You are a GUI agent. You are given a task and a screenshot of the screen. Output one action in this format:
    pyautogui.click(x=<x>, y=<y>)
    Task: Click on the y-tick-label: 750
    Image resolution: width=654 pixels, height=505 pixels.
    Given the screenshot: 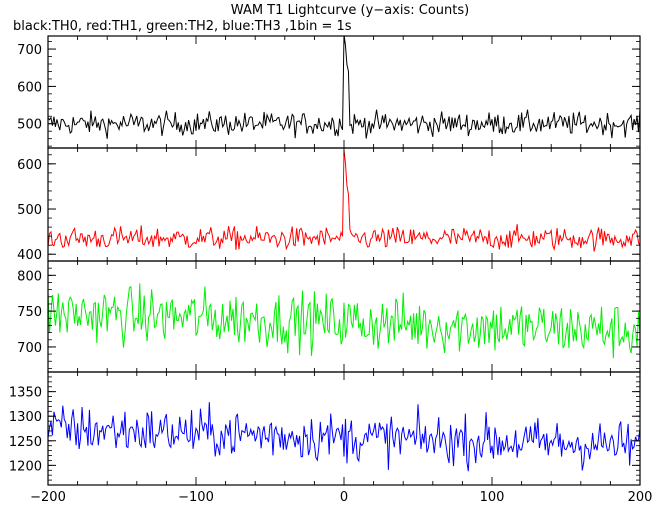 What is the action you would take?
    pyautogui.click(x=29, y=312)
    